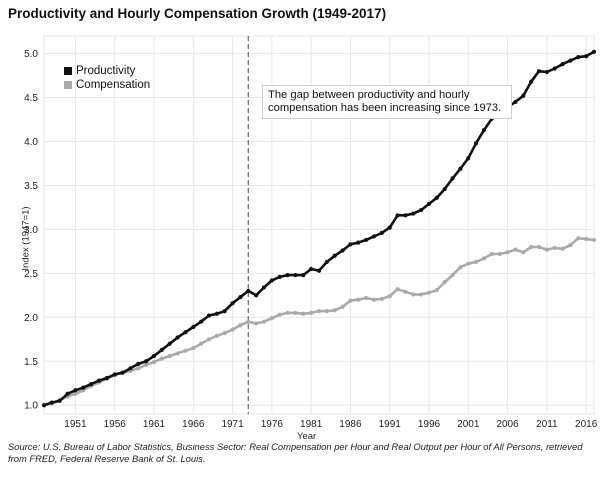 The image size is (605, 480). What do you see at coordinates (68, 71) in the screenshot?
I see `legend-swatch-productivity` at bounding box center [68, 71].